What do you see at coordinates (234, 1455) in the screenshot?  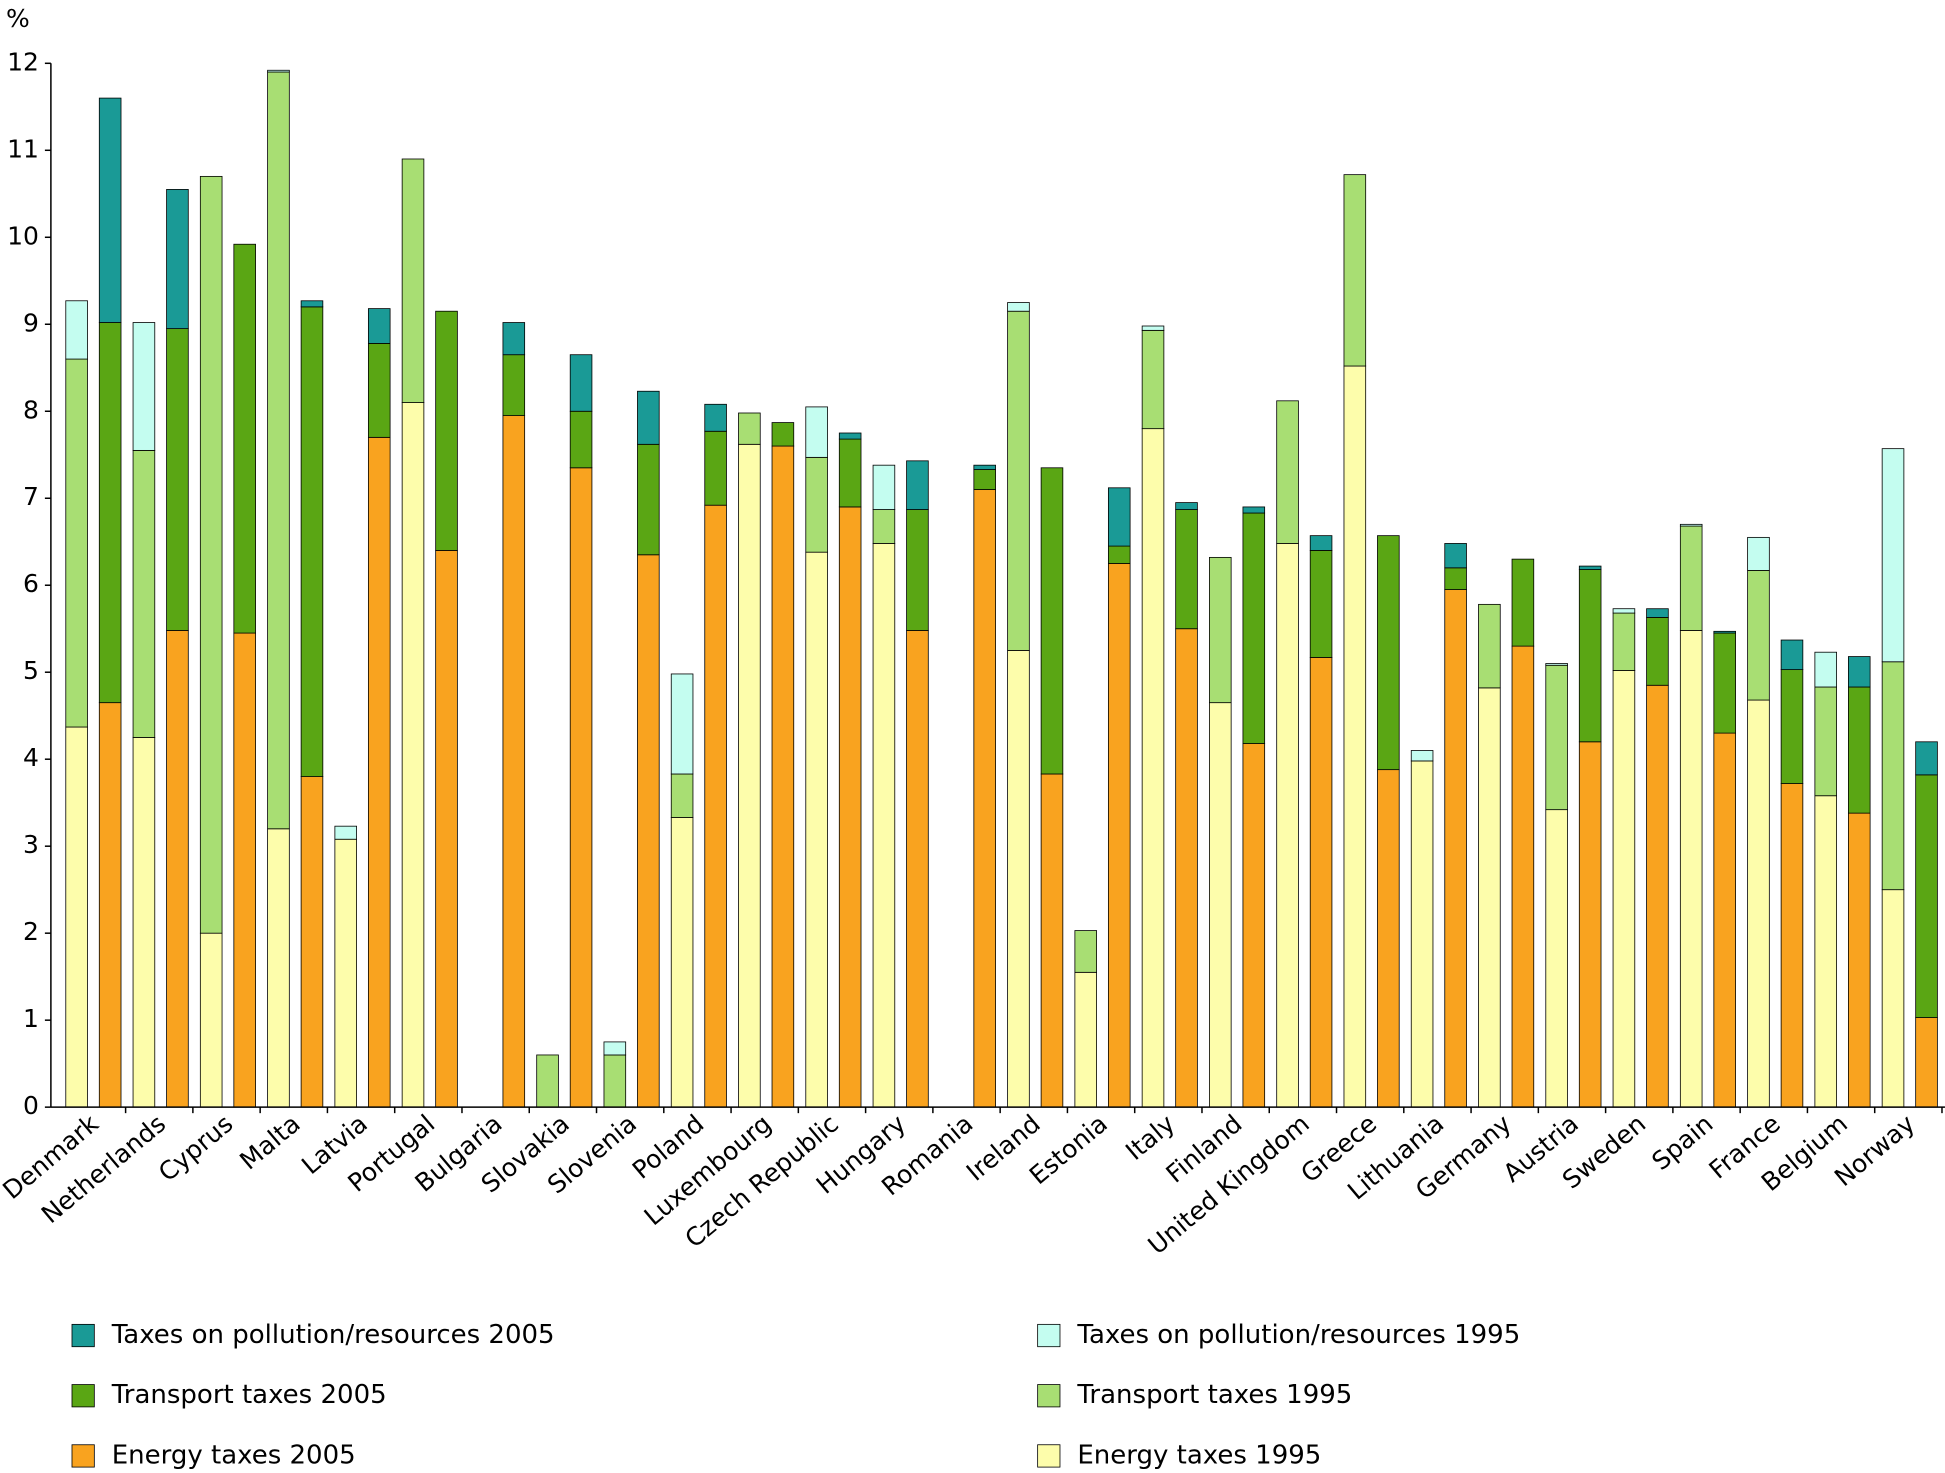 I see `legend-label: Energy taxes 2005` at bounding box center [234, 1455].